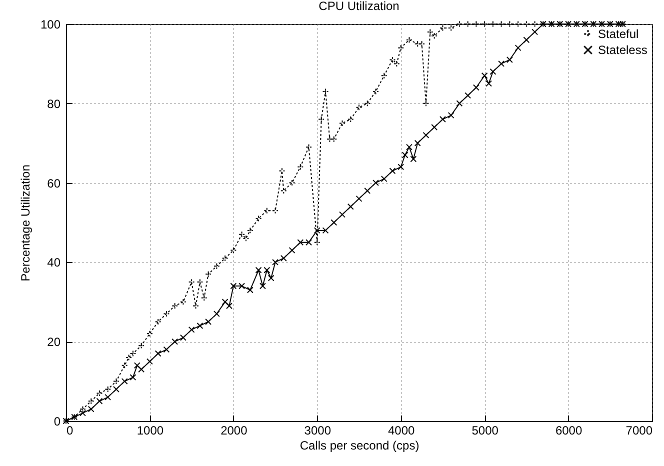 This screenshot has height=466, width=664. What do you see at coordinates (568, 431) in the screenshot?
I see `x-tick-label: 6000` at bounding box center [568, 431].